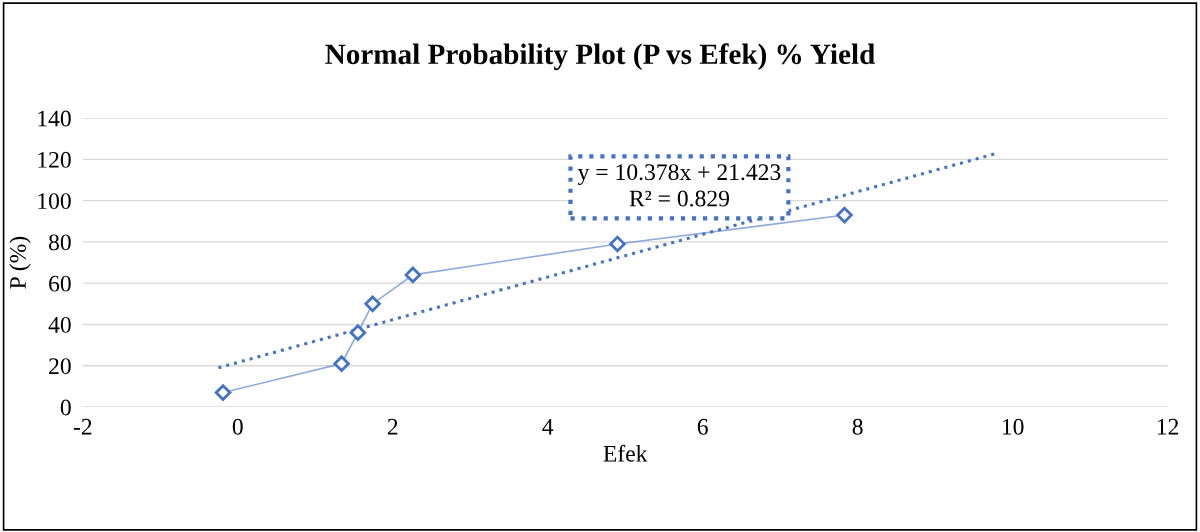 Image resolution: width=1200 pixels, height=532 pixels. What do you see at coordinates (59, 242) in the screenshot?
I see `y-tick-label: 80` at bounding box center [59, 242].